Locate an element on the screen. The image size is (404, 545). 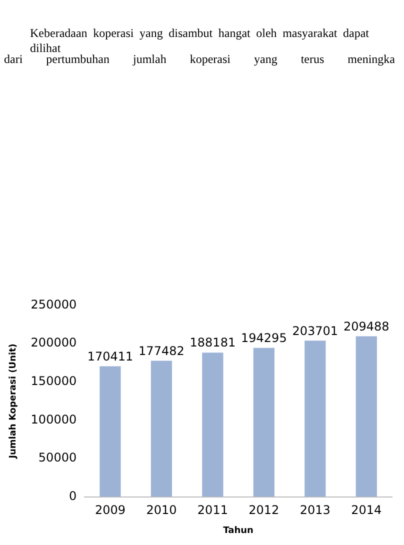
x-tick-label: 2012 is located at coordinates (264, 510).